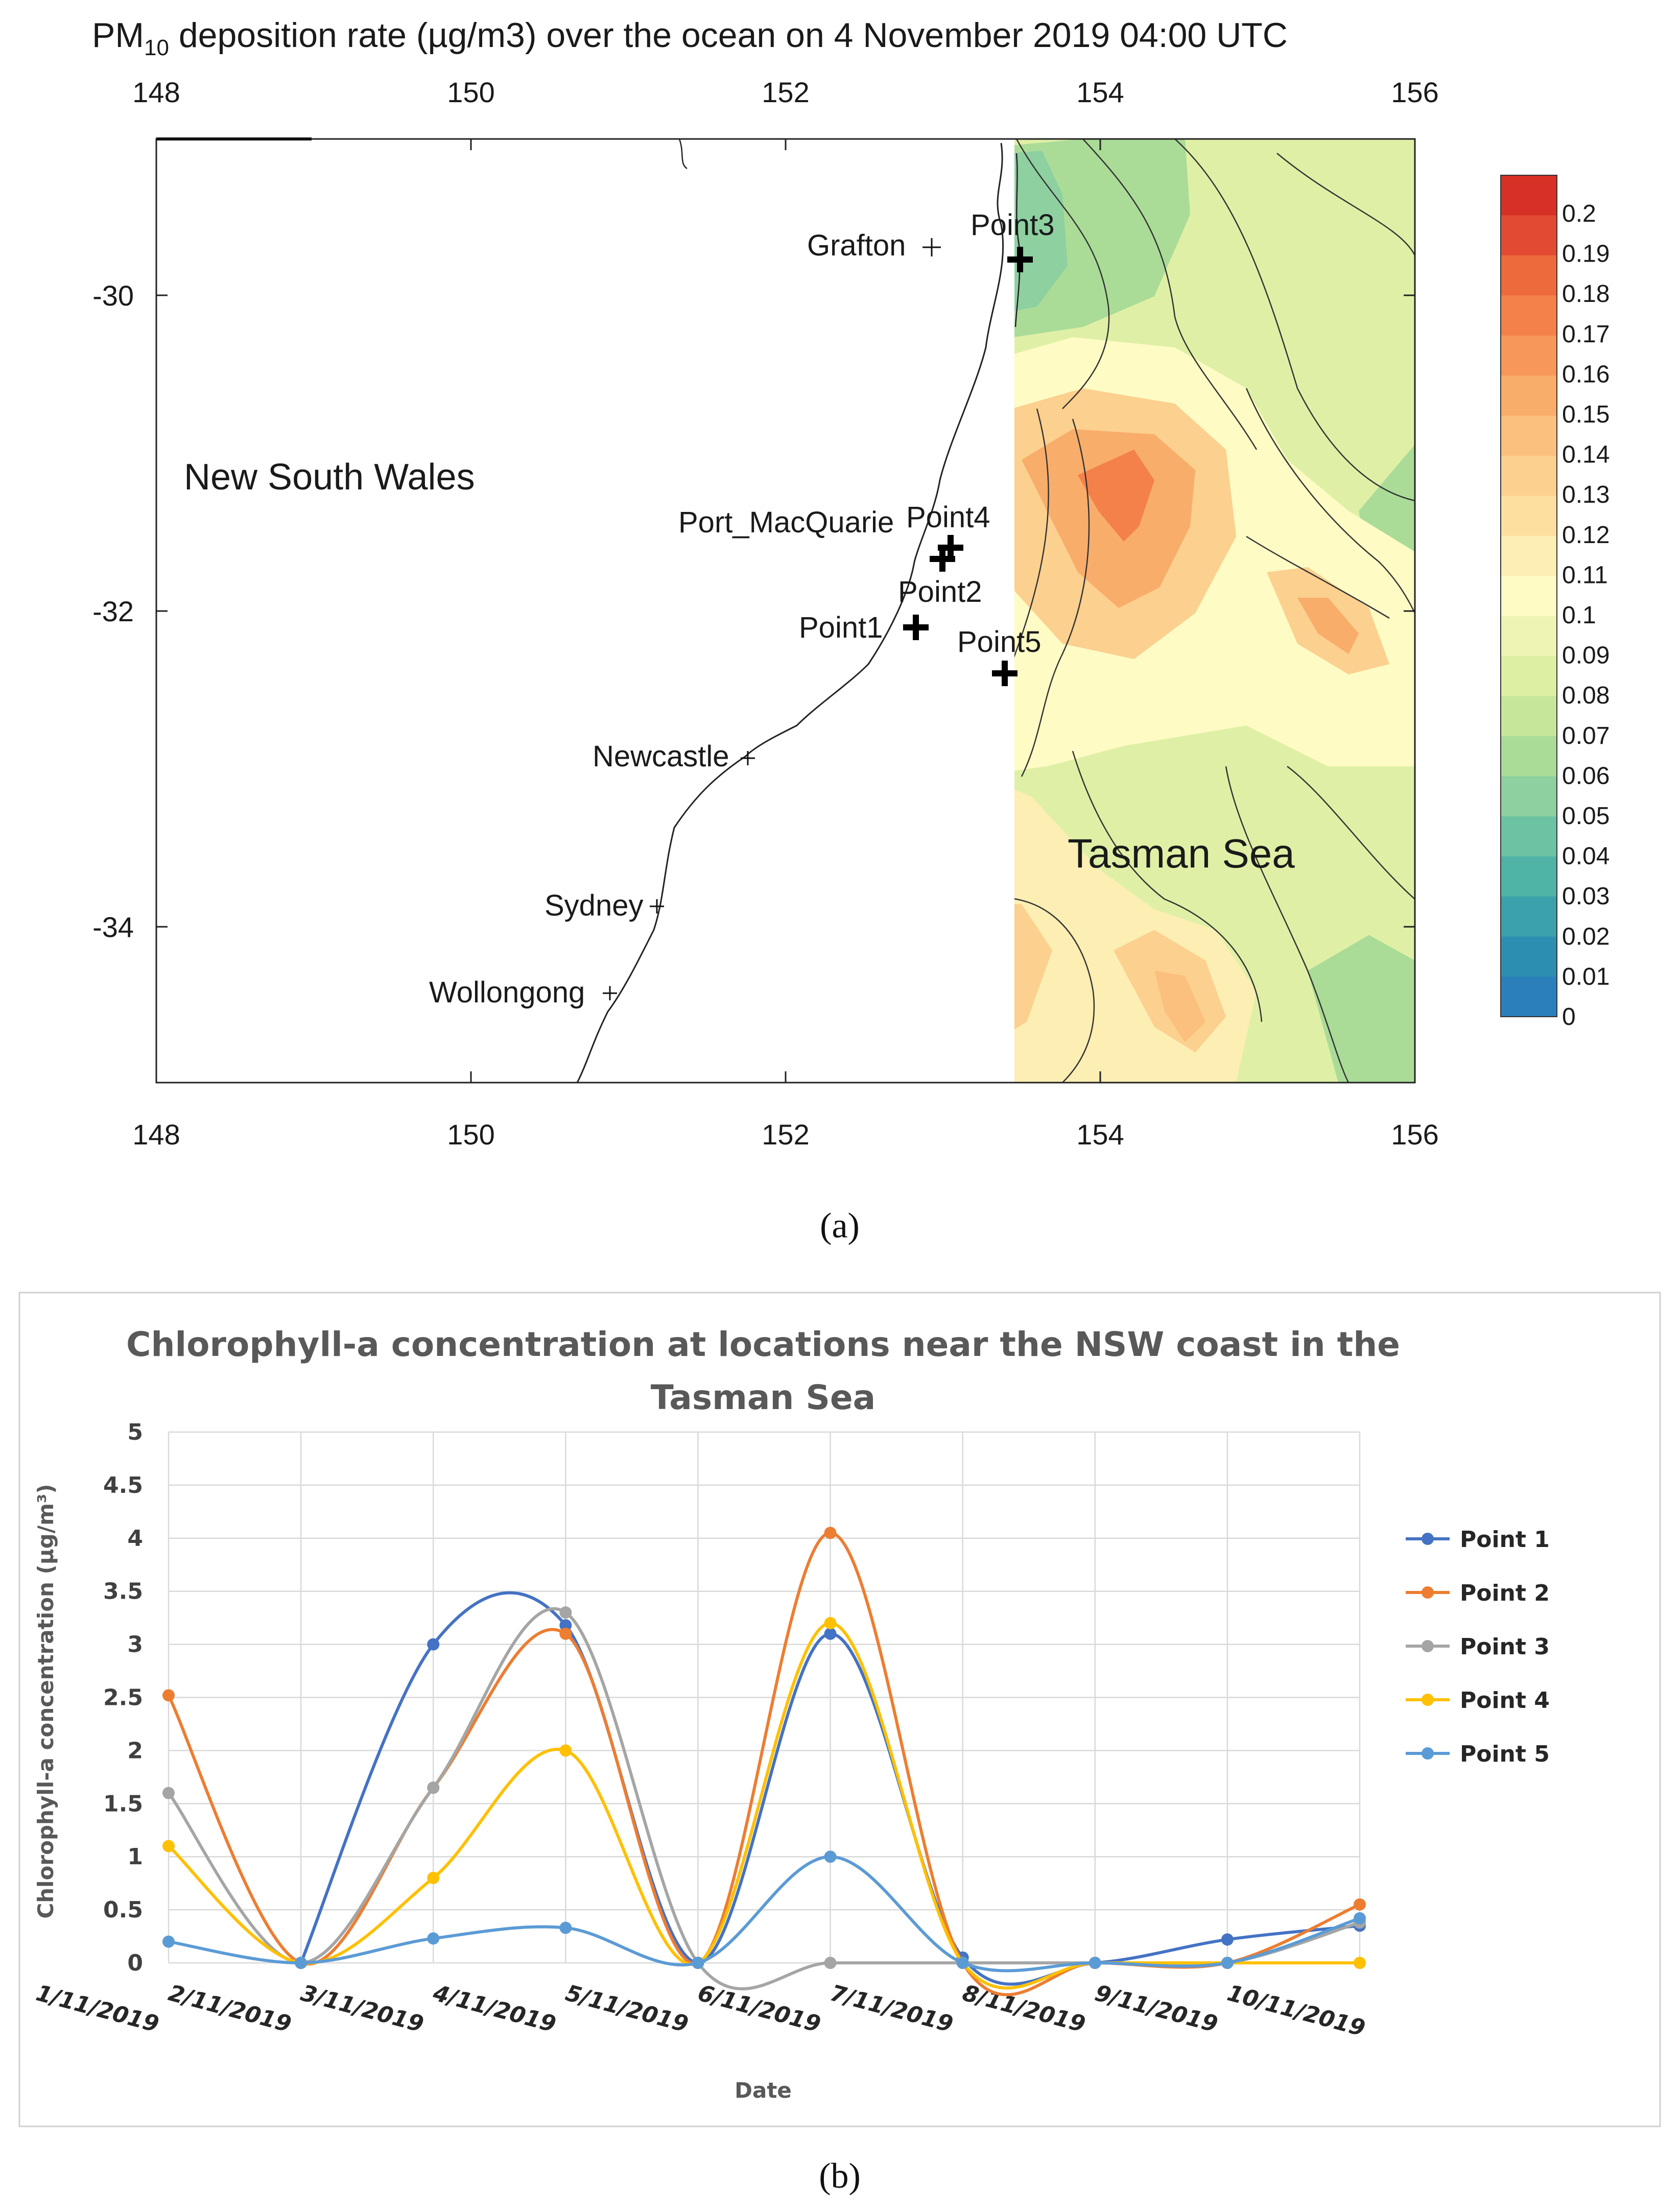 This screenshot has width=1680, height=2203. I want to click on point-label-1: Point1, so click(841, 627).